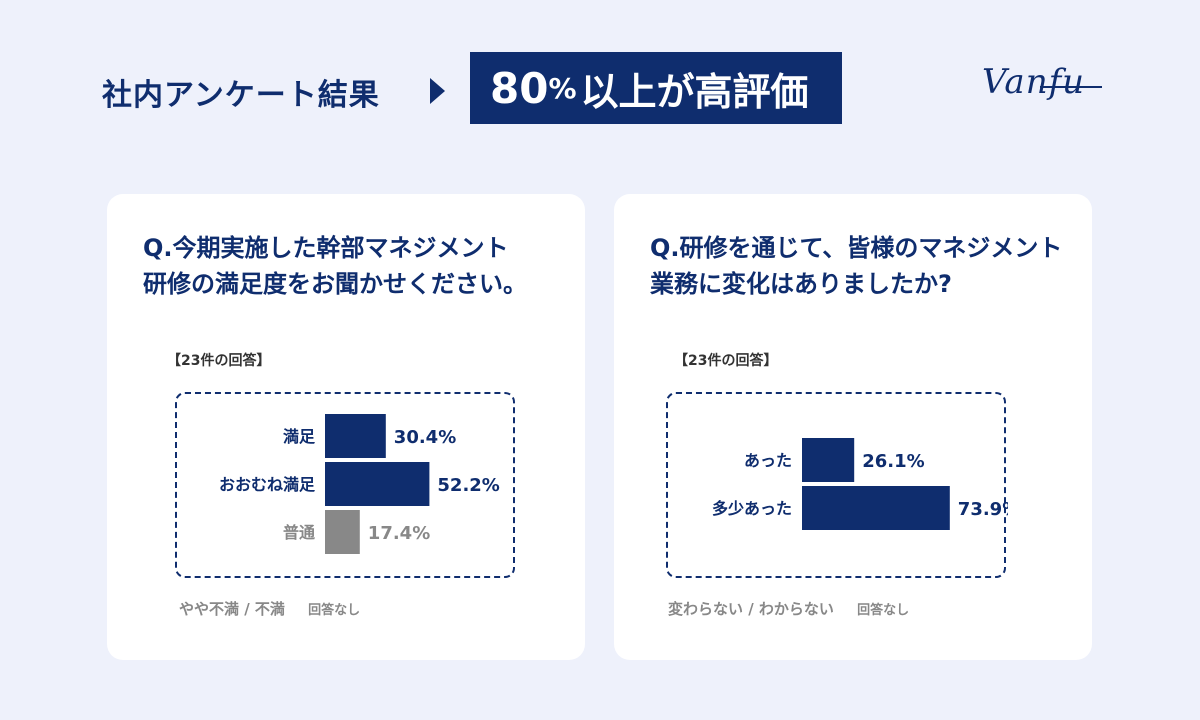  Describe the element at coordinates (326, 248) in the screenshot. I see `question-line-1: Q.今期実施した幹部マネジメント` at that location.